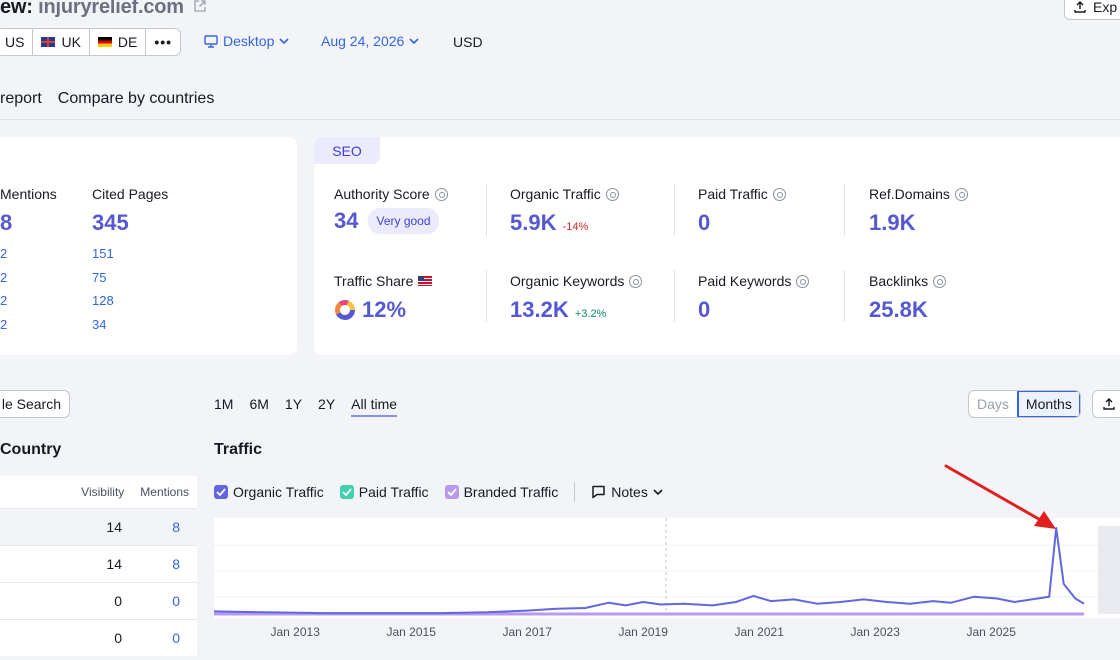 The width and height of the screenshot is (1120, 660). I want to click on mentions-value: 8, so click(6, 222).